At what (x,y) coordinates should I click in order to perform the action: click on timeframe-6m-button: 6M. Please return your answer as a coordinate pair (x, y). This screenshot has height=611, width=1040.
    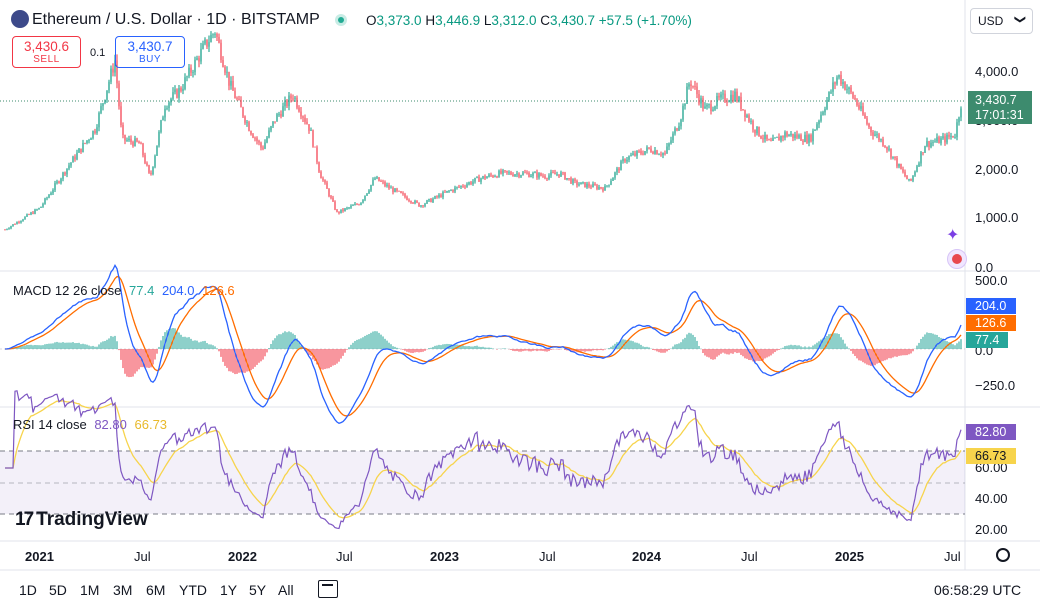
    Looking at the image, I should click on (156, 590).